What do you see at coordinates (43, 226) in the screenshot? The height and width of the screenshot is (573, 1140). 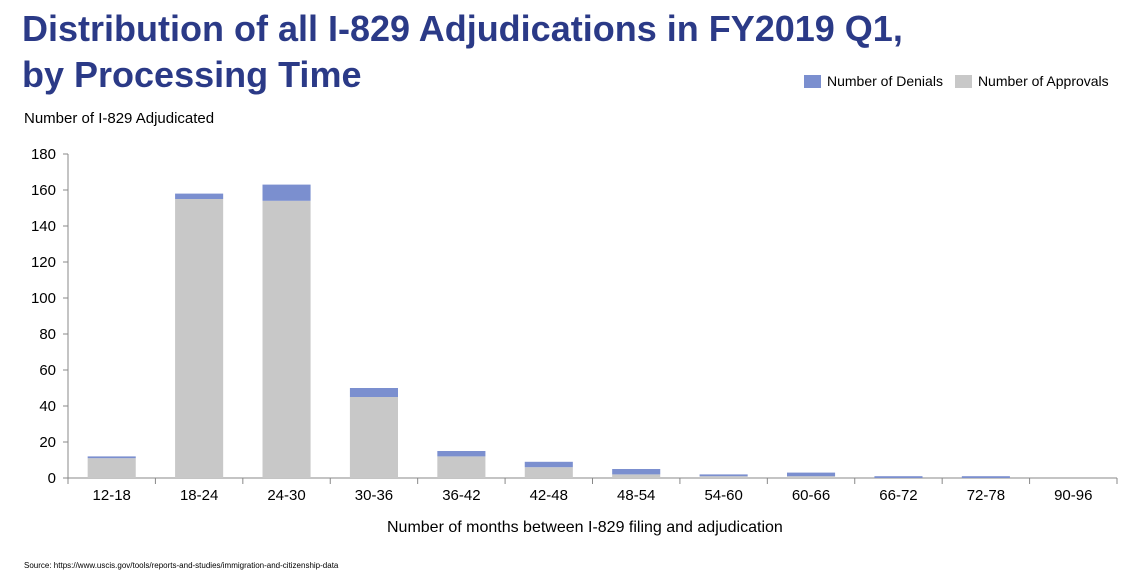 I see `y-tick-label: 140` at bounding box center [43, 226].